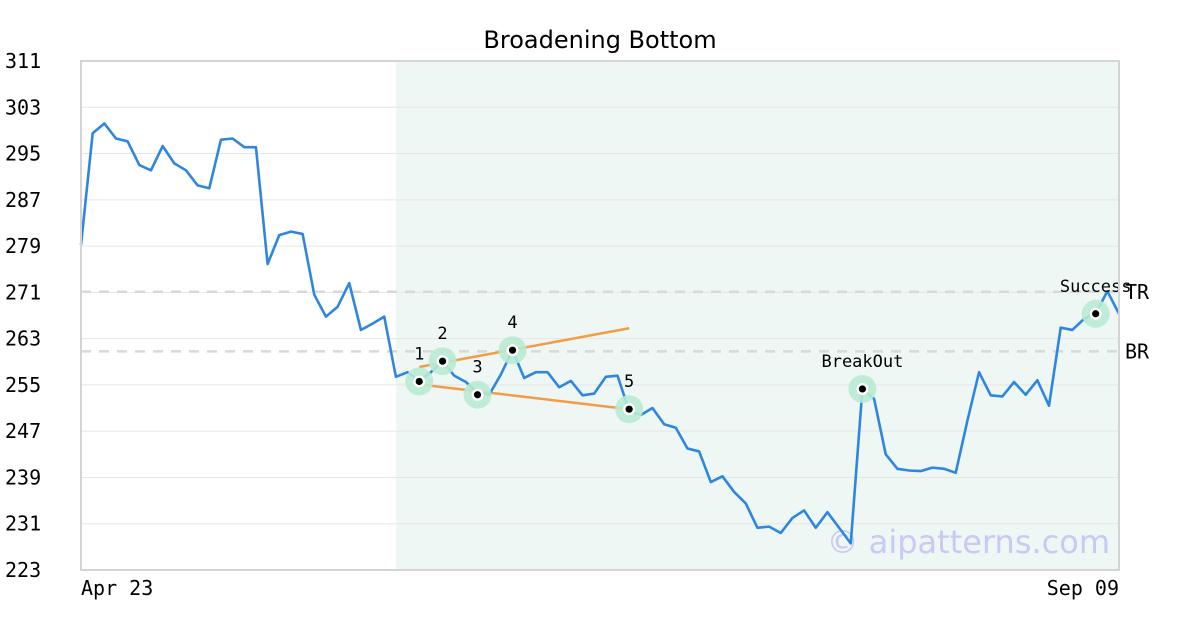 The height and width of the screenshot is (630, 1200). I want to click on y-tick-label: 231, so click(23, 524).